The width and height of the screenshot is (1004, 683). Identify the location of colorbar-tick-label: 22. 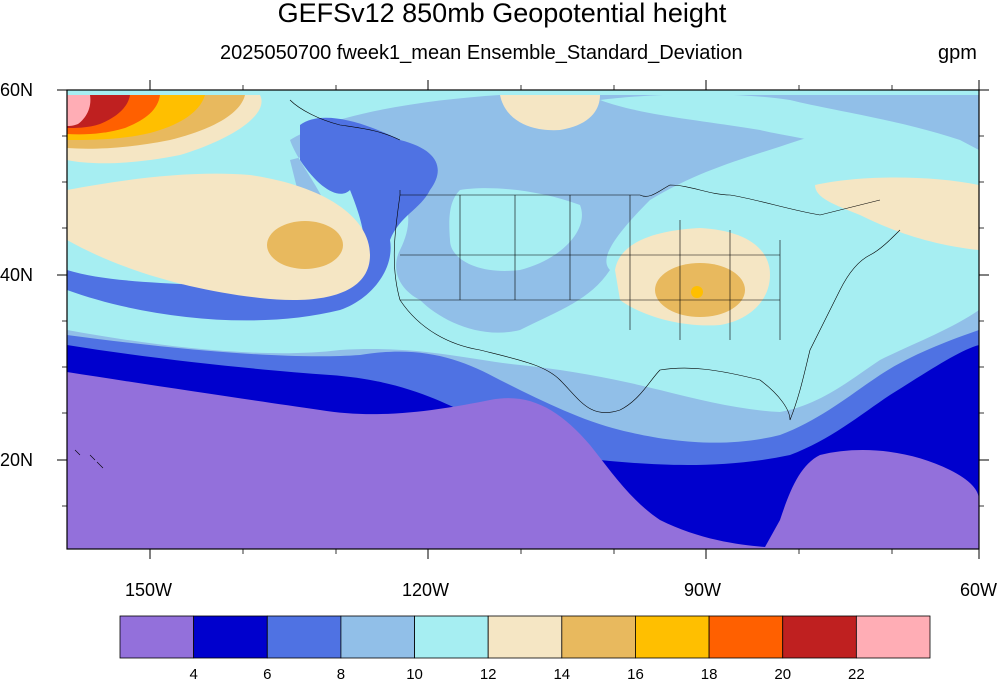
(856, 674).